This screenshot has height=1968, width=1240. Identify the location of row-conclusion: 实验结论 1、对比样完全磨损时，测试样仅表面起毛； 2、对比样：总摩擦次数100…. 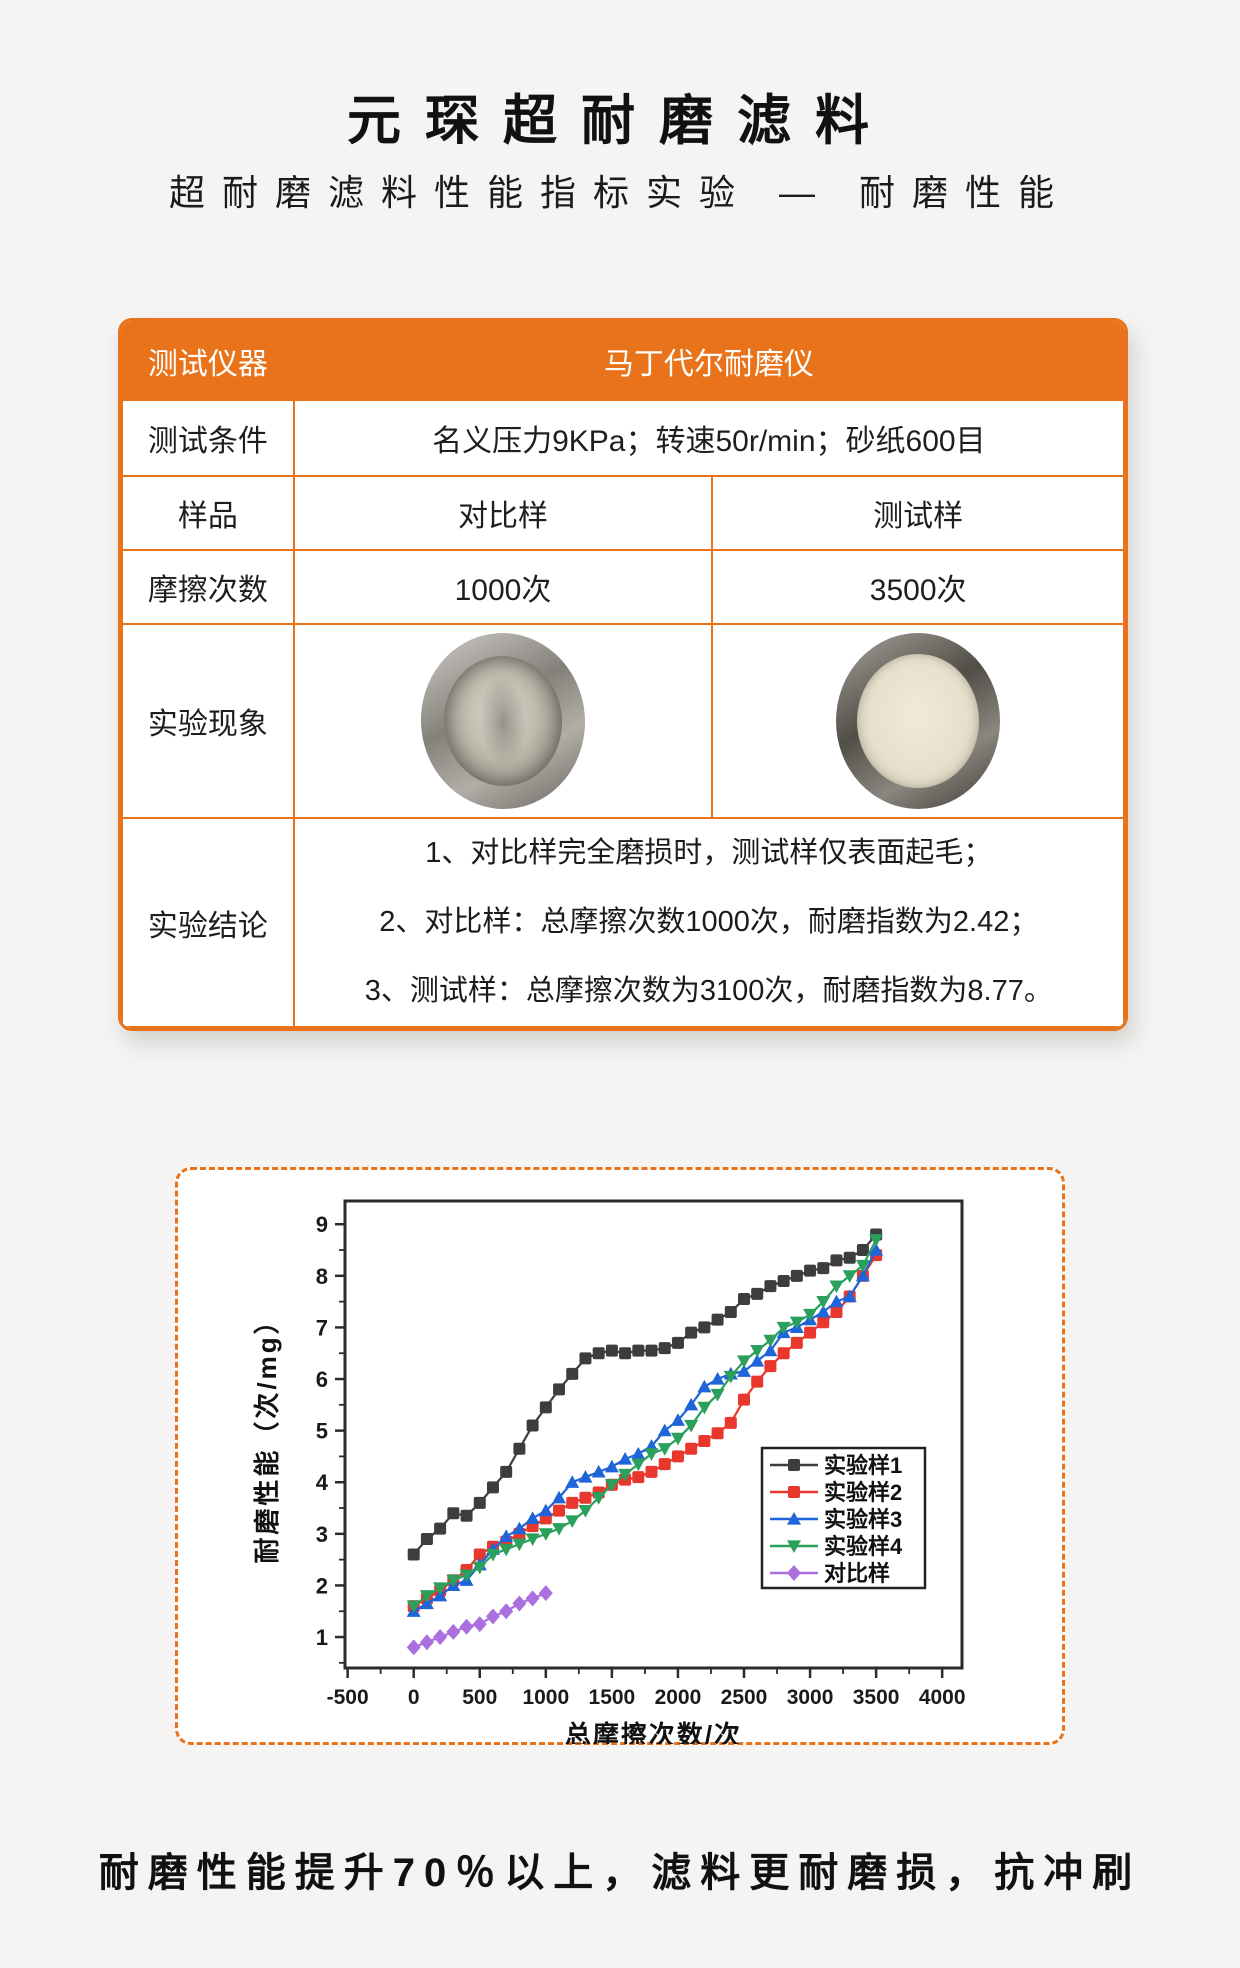
(623, 922).